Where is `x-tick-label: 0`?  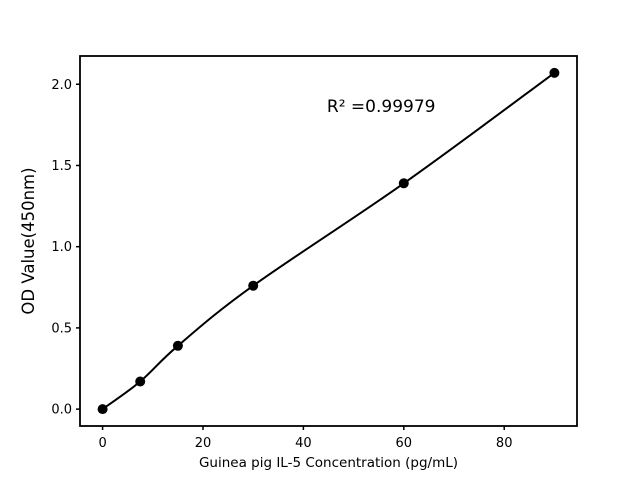
x-tick-label: 0 is located at coordinates (102, 443).